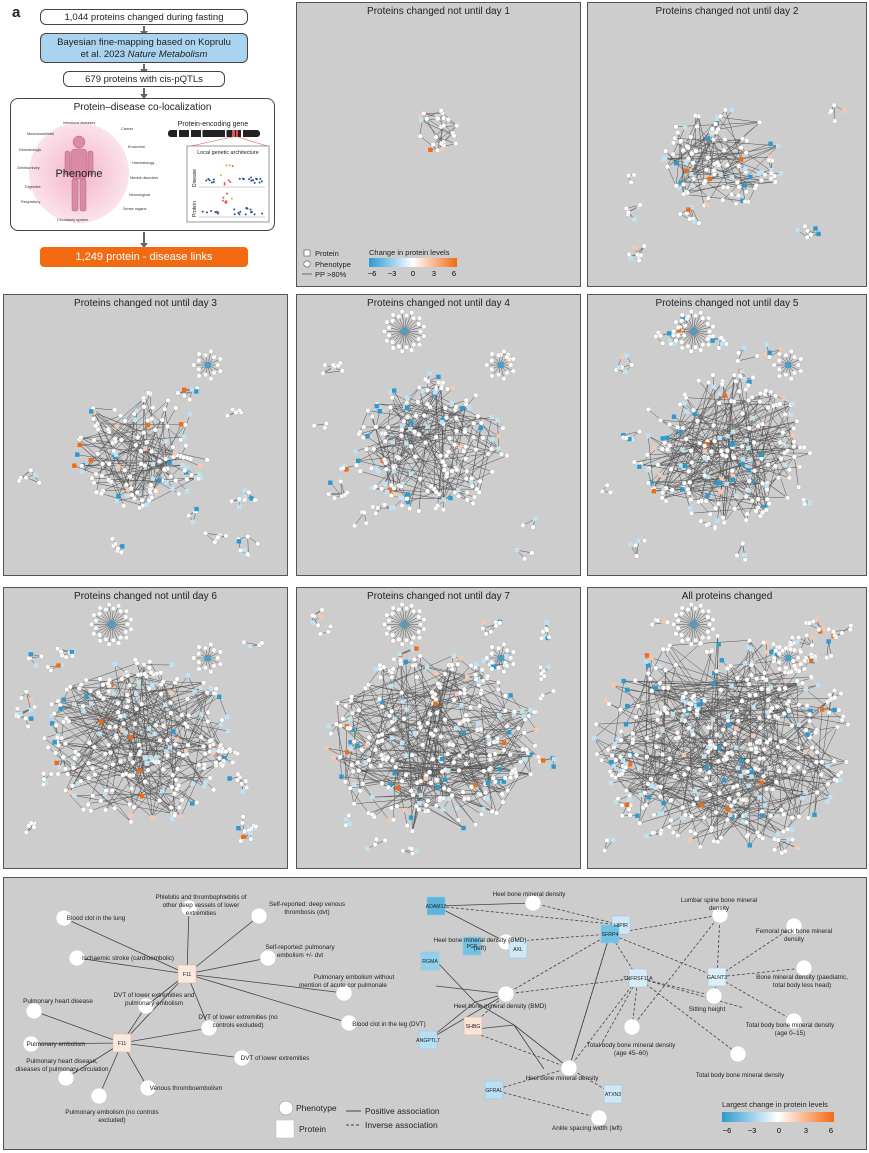 This screenshot has width=869, height=1153. What do you see at coordinates (186, 1088) in the screenshot?
I see `phenotype-label: Venous thromboembolism` at bounding box center [186, 1088].